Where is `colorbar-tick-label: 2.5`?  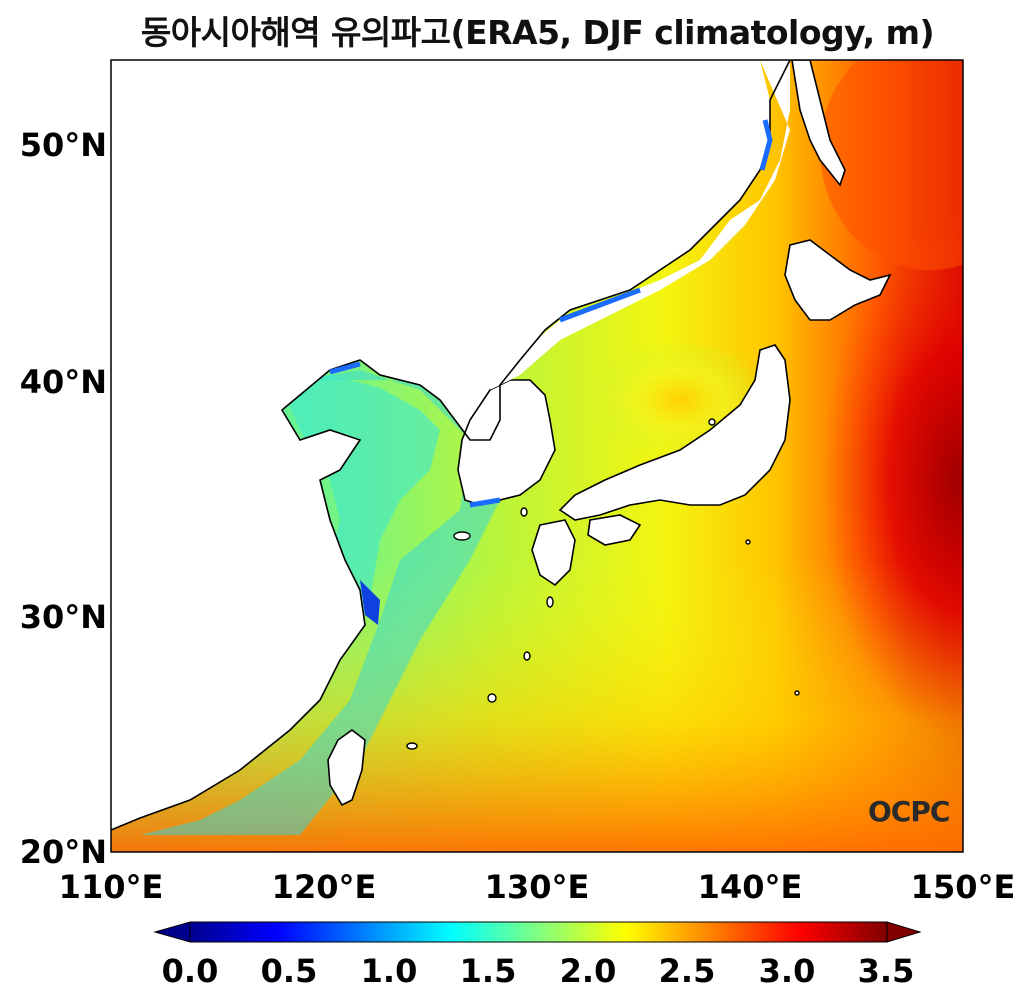 colorbar-tick-label: 2.5 is located at coordinates (687, 971).